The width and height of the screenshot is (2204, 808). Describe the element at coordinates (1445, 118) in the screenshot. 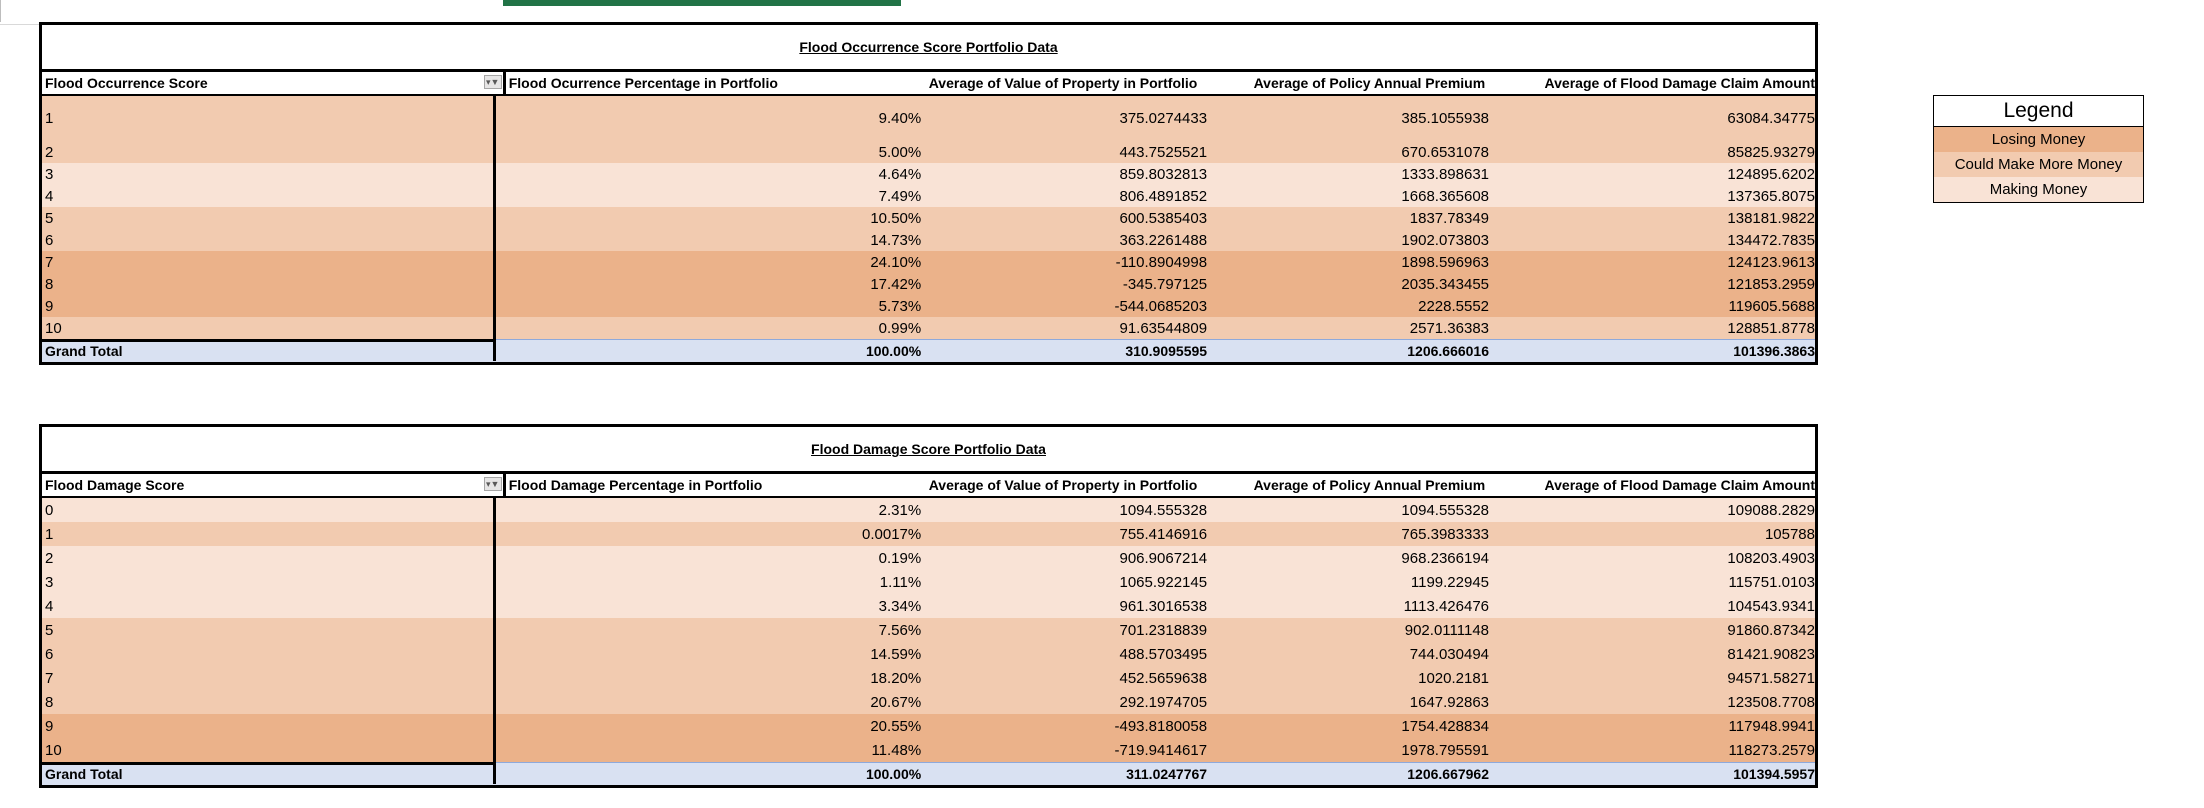

I see `premium-cell: 385.1055938` at that location.